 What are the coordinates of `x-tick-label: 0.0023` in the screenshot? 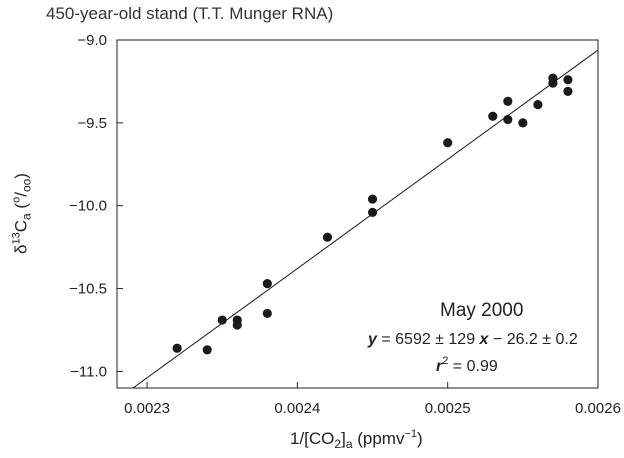 It's located at (147, 408).